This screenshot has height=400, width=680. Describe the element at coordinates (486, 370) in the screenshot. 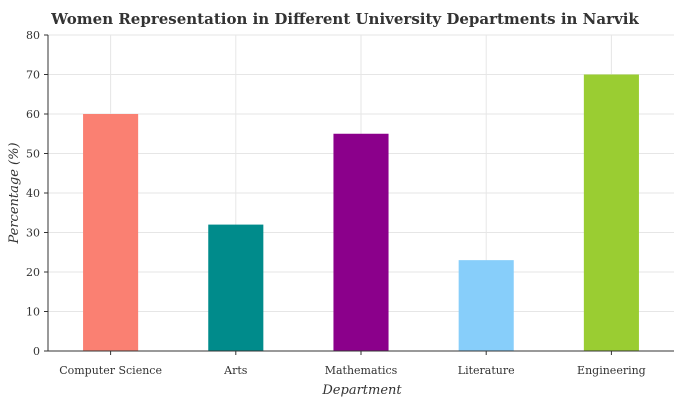

I see `x-tick-label: Literature` at that location.